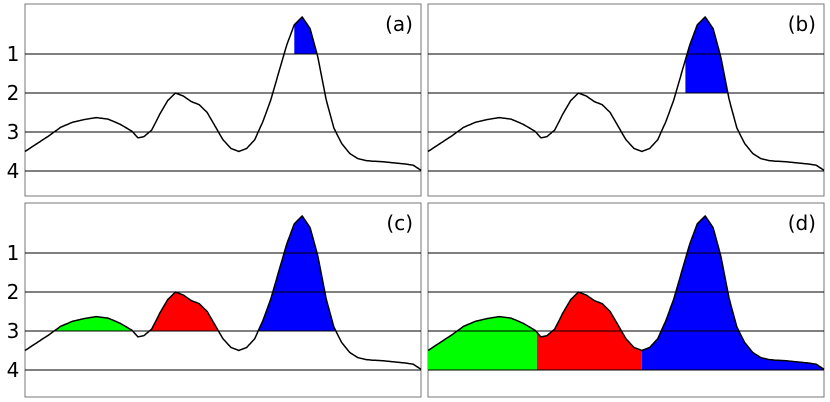  I want to click on panel-label: (a), so click(399, 24).